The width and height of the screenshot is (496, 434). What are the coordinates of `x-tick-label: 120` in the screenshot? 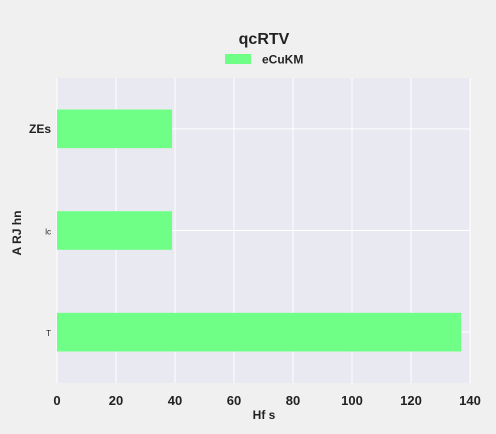 It's located at (411, 400).